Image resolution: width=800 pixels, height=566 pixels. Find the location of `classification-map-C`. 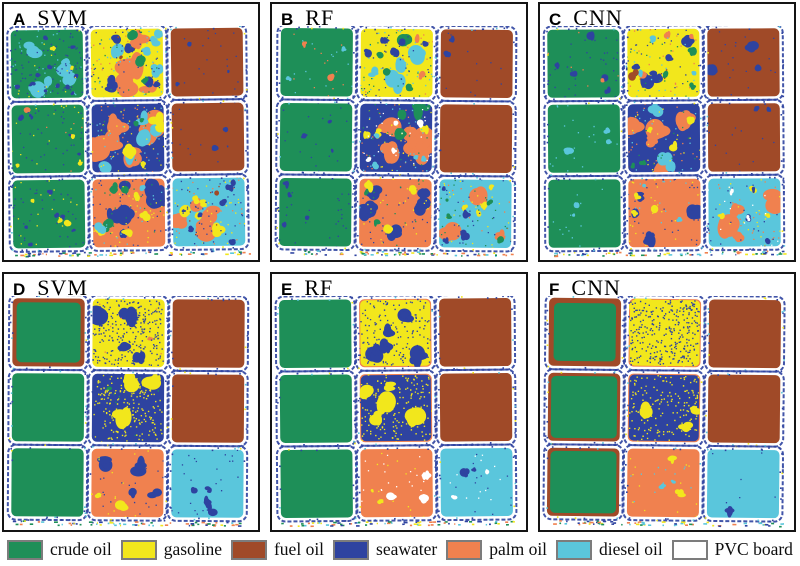

classification-map-C is located at coordinates (664, 142).